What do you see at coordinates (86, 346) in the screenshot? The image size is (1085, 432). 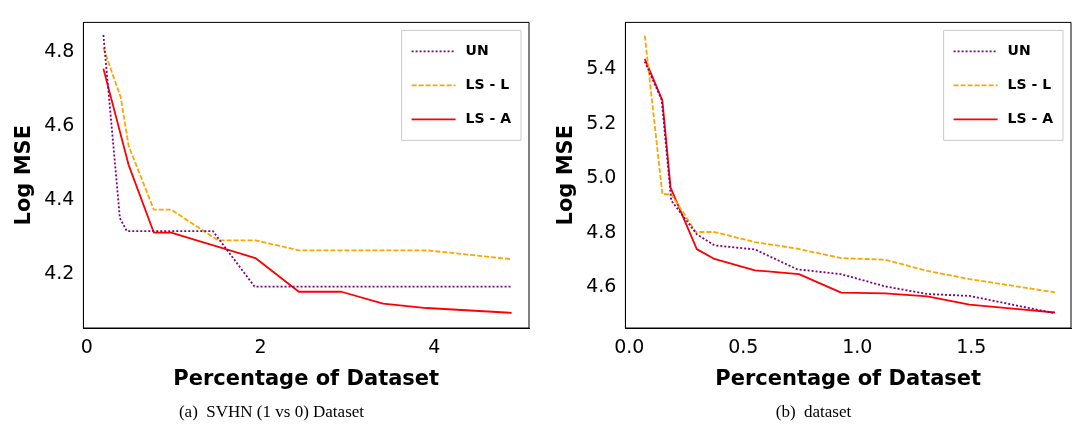 I see `x-tick-label: 0` at bounding box center [86, 346].